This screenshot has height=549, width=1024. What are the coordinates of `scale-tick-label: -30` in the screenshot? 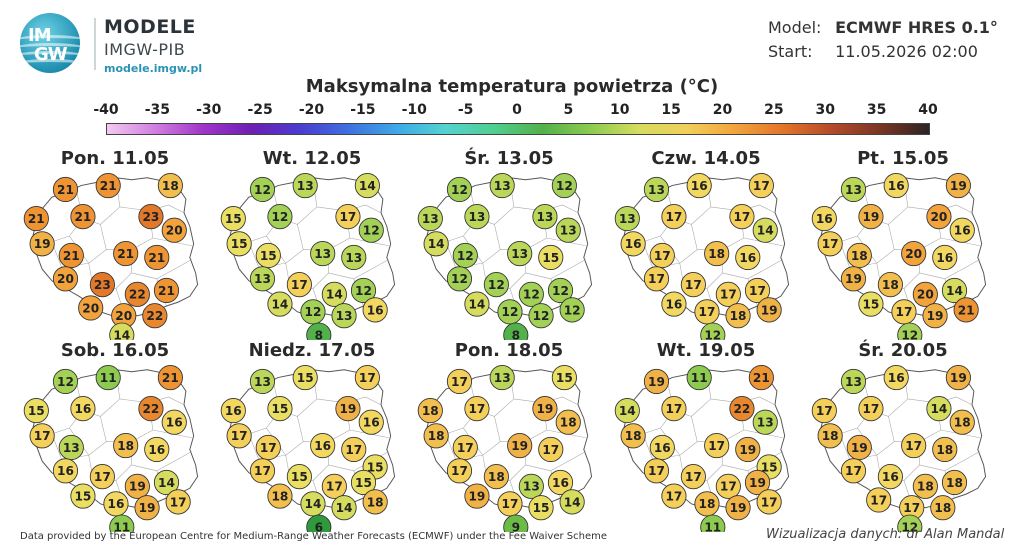 It's located at (209, 110).